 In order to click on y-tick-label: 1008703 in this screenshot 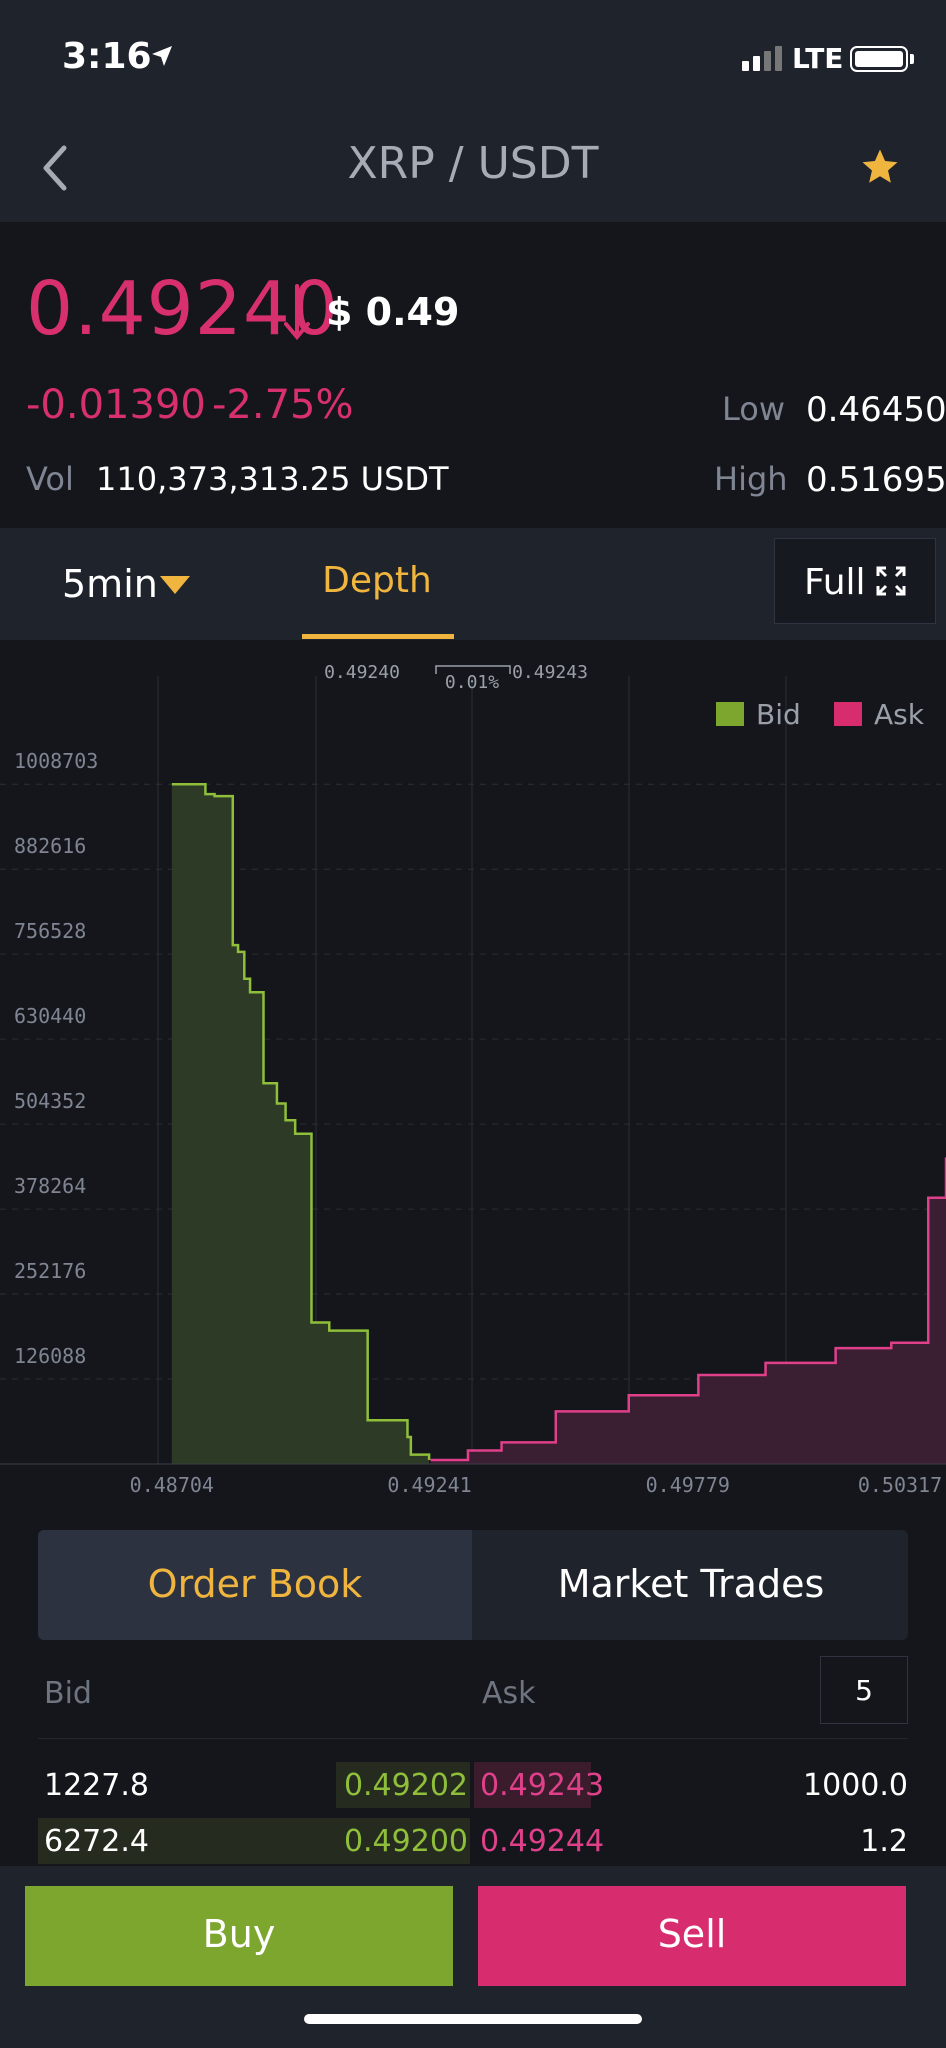, I will do `click(56, 761)`.